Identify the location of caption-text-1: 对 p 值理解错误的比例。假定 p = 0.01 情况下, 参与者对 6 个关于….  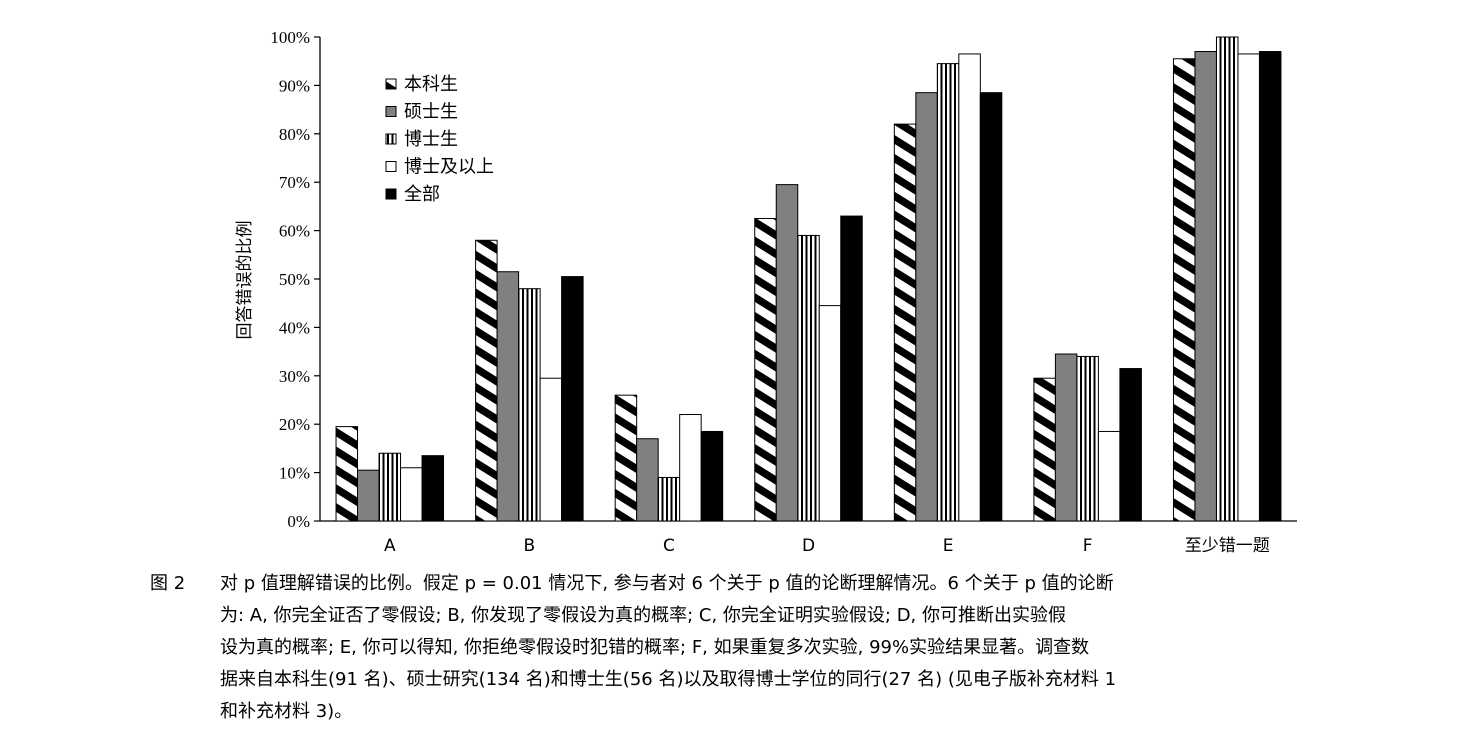
(667, 583).